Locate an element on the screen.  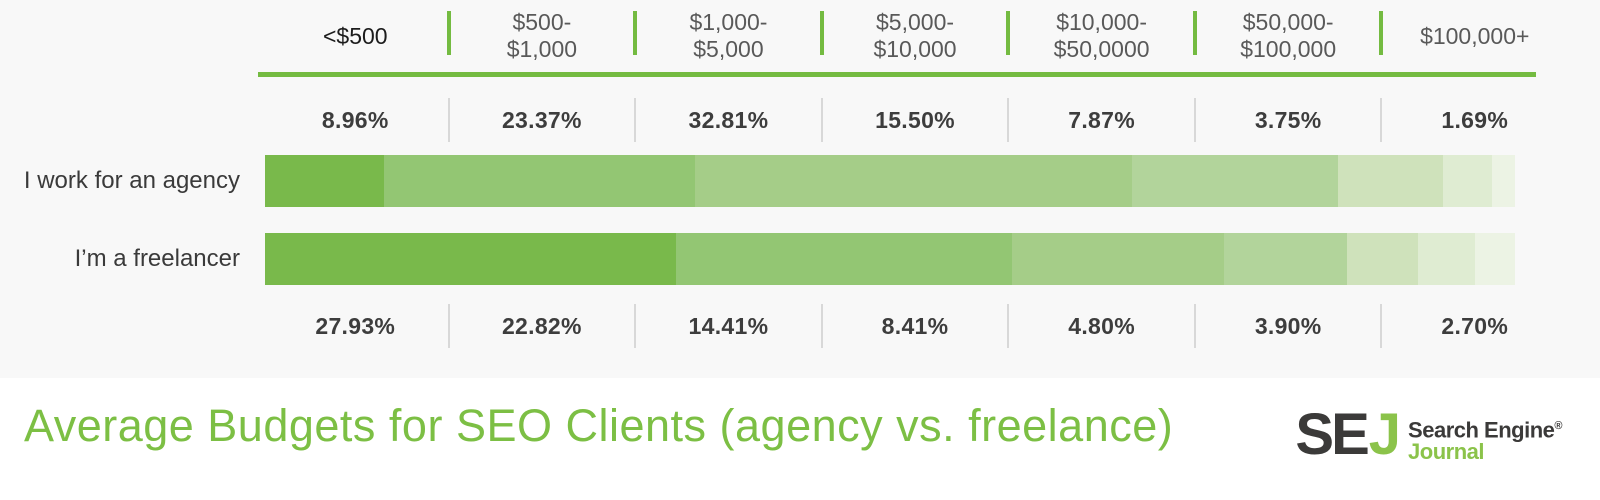
budget-range-column-4: $10,000- $50,0000 is located at coordinates (1100, 36).